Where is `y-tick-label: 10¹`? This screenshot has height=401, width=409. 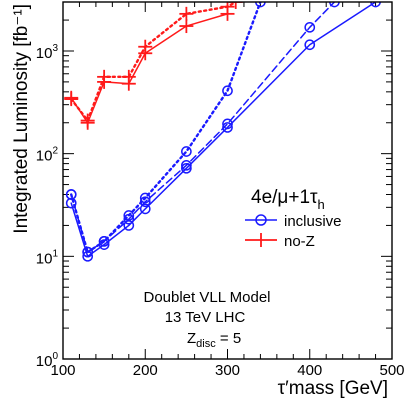 y-tick-label: 10¹ is located at coordinates (47, 257).